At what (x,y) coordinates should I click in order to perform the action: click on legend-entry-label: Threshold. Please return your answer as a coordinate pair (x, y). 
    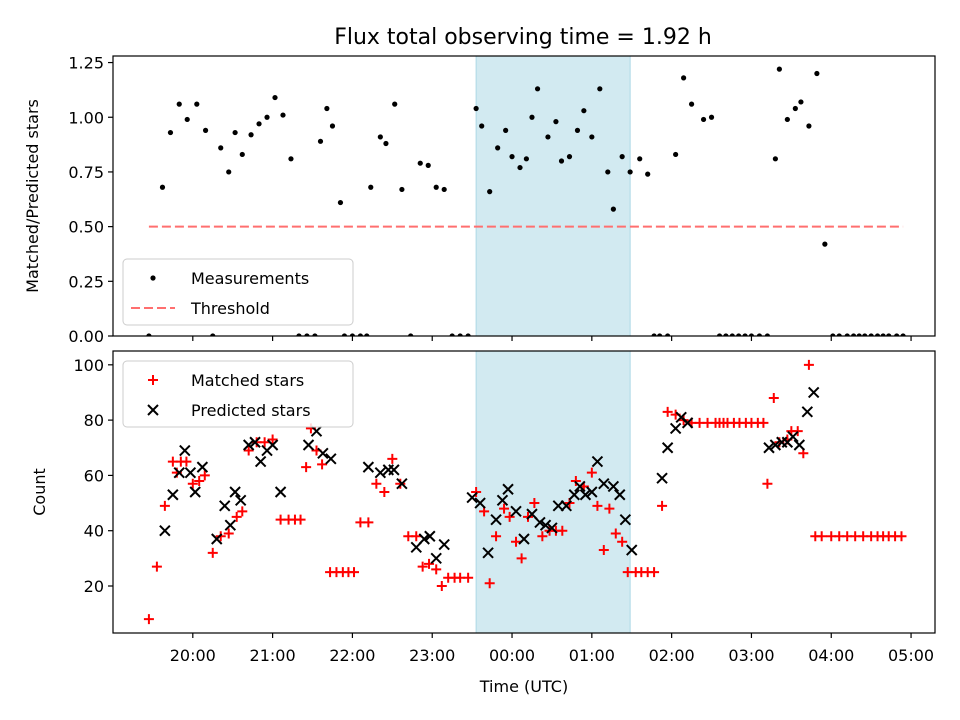
    Looking at the image, I should click on (230, 308).